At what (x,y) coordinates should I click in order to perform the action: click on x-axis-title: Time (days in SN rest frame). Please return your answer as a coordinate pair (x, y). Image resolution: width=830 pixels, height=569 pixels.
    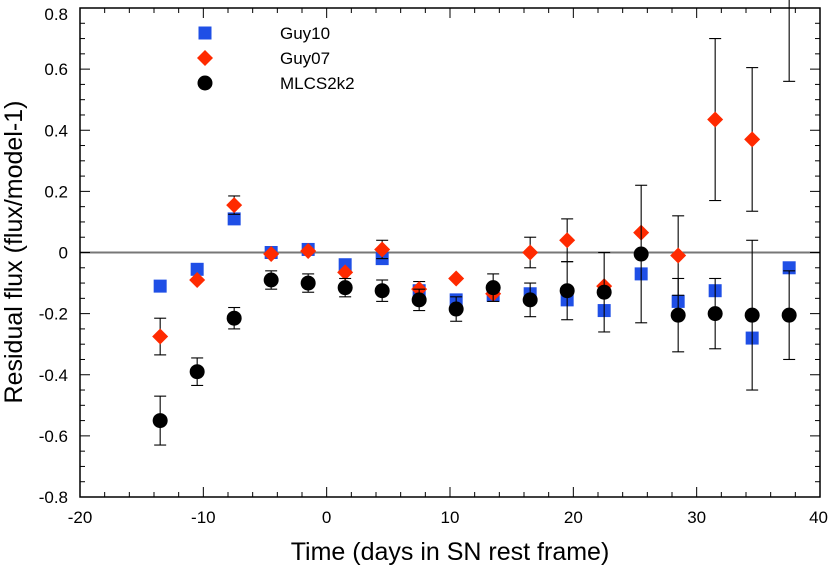
    Looking at the image, I should click on (450, 552).